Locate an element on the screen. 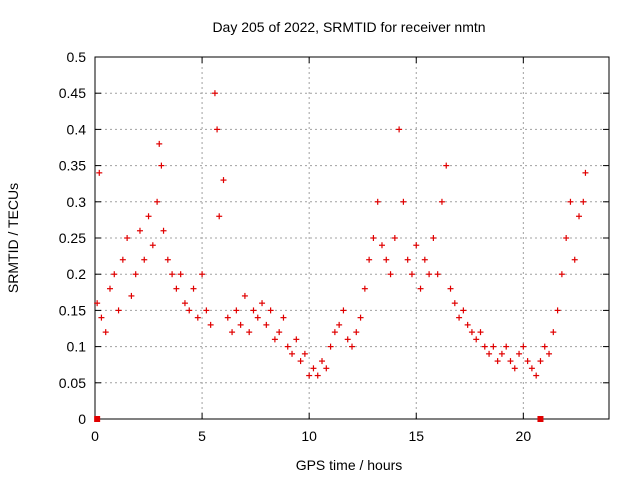 This screenshot has width=640, height=480. y-tick-label: 0.4 is located at coordinates (77, 129).